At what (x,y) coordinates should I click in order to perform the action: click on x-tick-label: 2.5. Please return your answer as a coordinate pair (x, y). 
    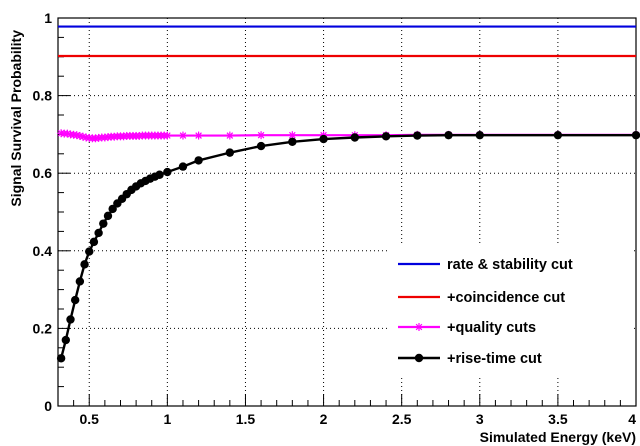
    Looking at the image, I should click on (402, 419).